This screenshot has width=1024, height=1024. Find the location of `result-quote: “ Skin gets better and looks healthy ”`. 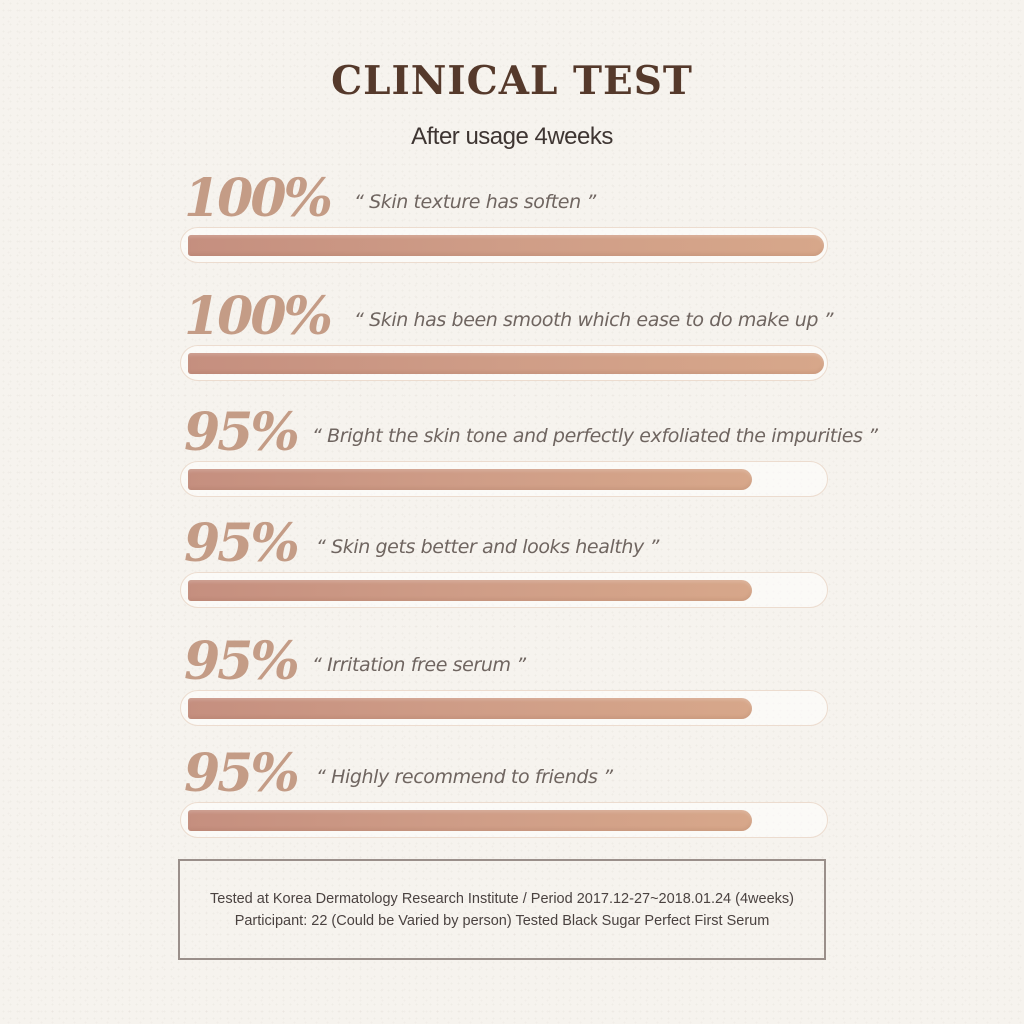

result-quote: “ Skin gets better and looks healthy ” is located at coordinates (487, 547).